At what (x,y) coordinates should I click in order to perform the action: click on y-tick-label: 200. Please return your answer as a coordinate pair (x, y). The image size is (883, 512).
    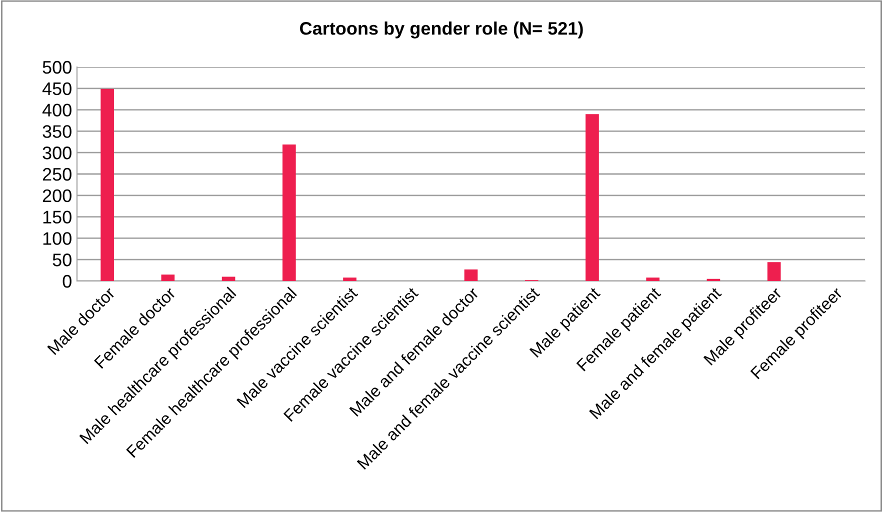
    Looking at the image, I should click on (57, 195).